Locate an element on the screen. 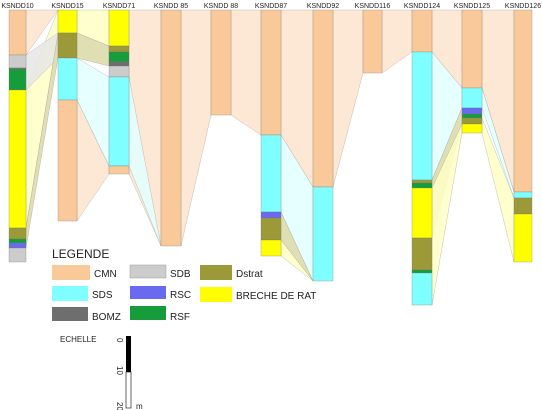  legend-swatch-cmn is located at coordinates (71, 272).